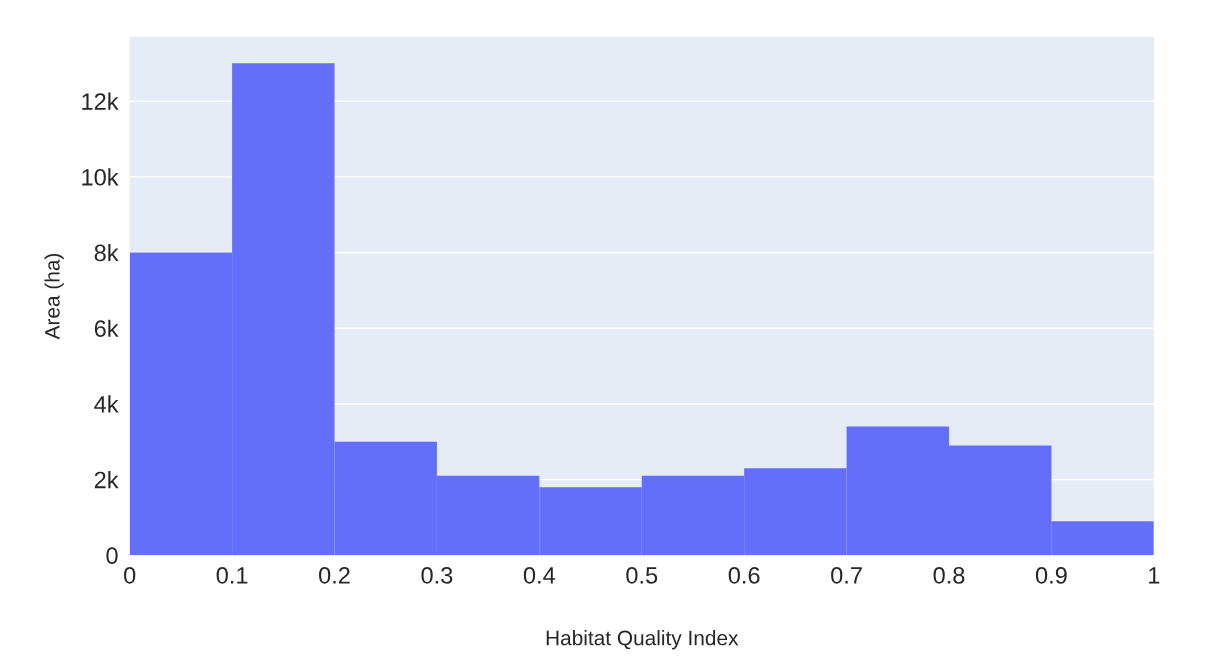 The image size is (1212, 669). Describe the element at coordinates (1154, 575) in the screenshot. I see `x-tick-label: 1` at that location.